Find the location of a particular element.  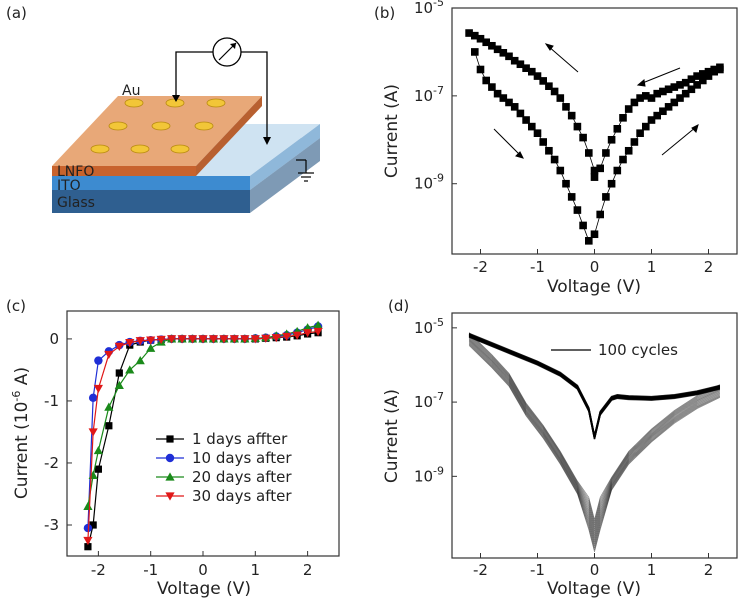

y-tick-label: 10⁻⁷ is located at coordinates (429, 400).